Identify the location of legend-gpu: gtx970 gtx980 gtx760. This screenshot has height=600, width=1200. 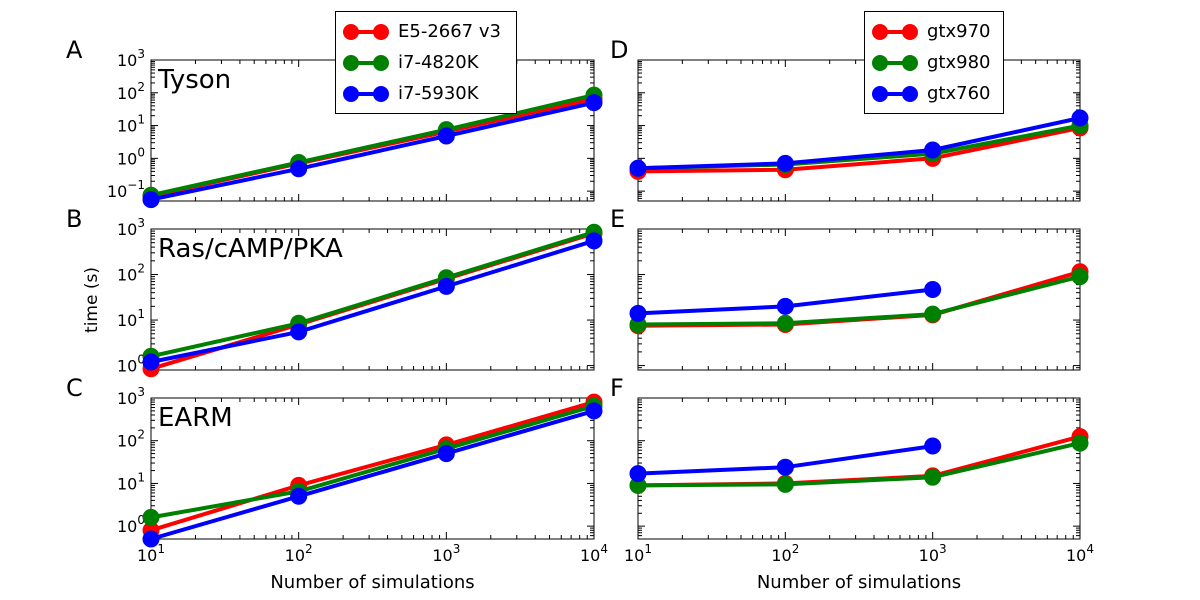
(934, 62).